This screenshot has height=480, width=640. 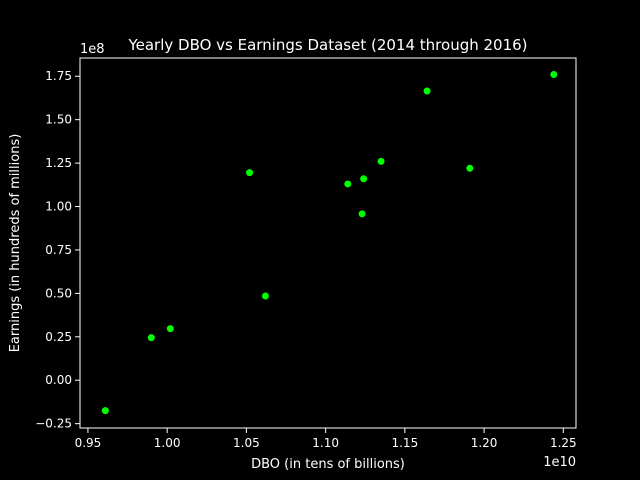 I want to click on x-tick-label: 1.20, so click(x=484, y=443).